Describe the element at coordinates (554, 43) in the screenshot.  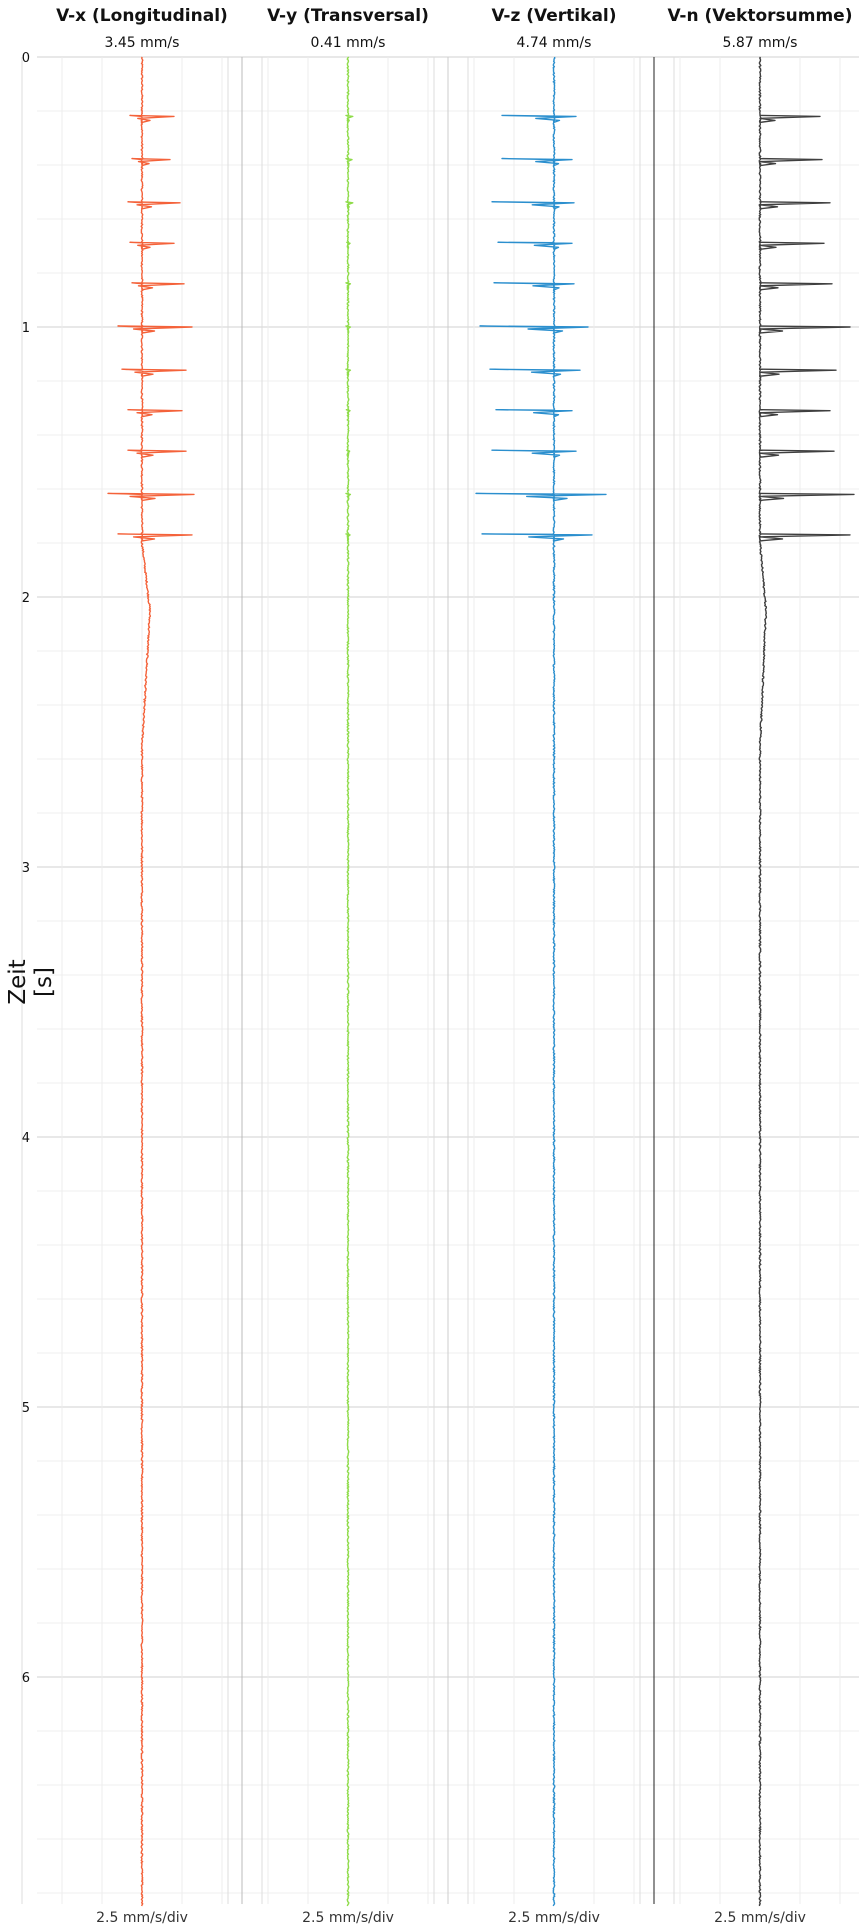
I see `panel-peak-vz: 4.74 mm/s` at that location.